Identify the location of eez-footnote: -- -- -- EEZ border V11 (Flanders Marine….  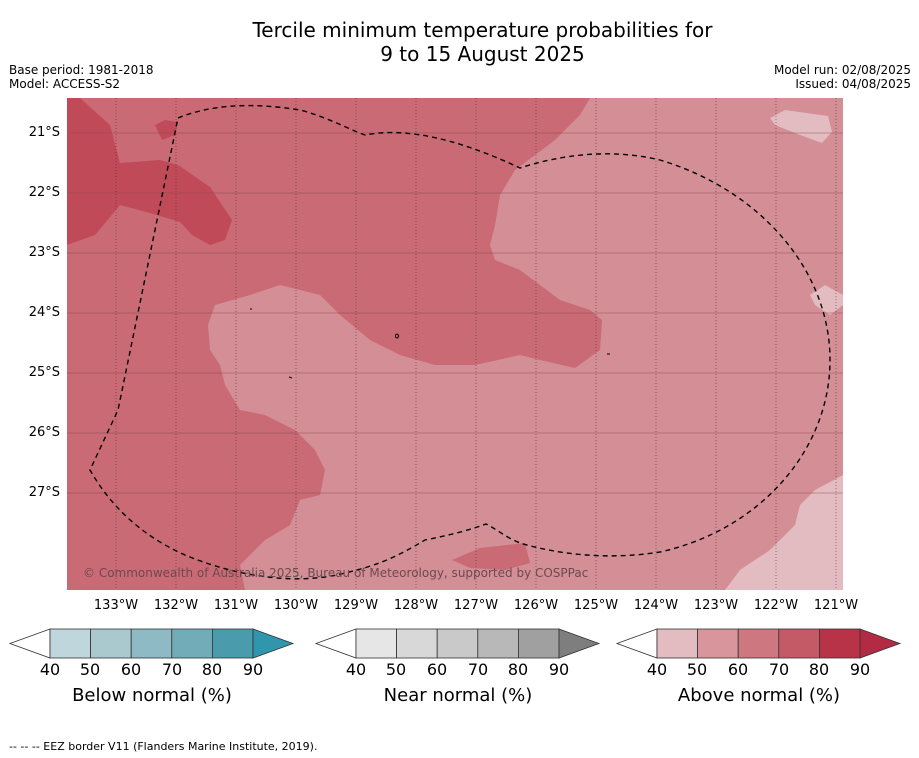
(163, 746).